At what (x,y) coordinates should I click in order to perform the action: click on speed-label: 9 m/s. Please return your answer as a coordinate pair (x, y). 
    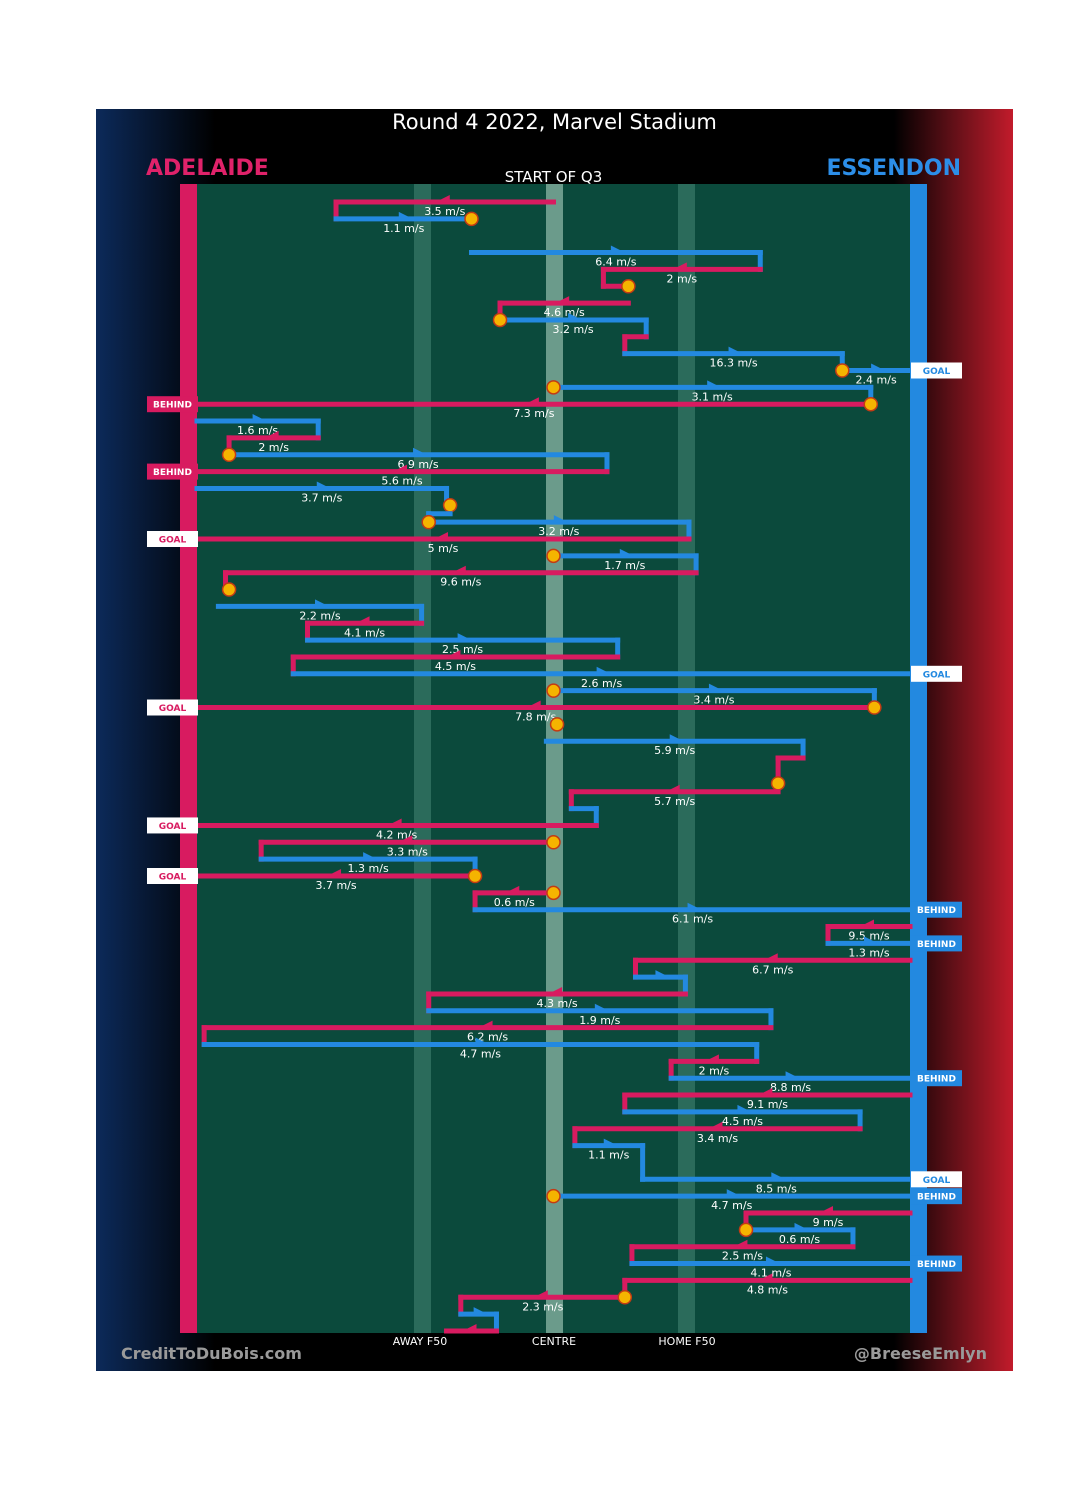
    Looking at the image, I should click on (828, 1222).